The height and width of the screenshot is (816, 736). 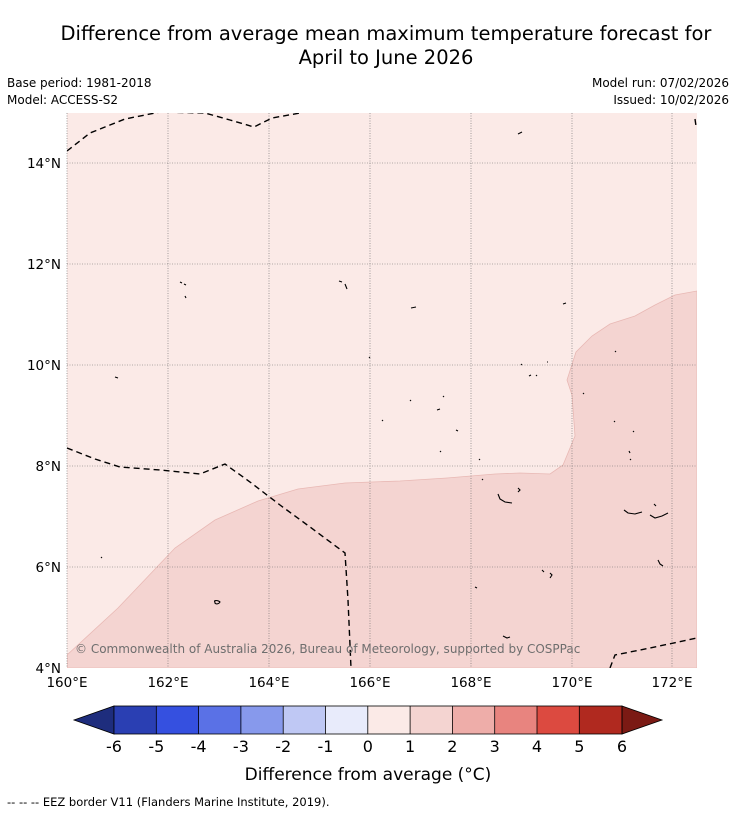 What do you see at coordinates (346, 720) in the screenshot?
I see `colorbar-bin--1-0` at bounding box center [346, 720].